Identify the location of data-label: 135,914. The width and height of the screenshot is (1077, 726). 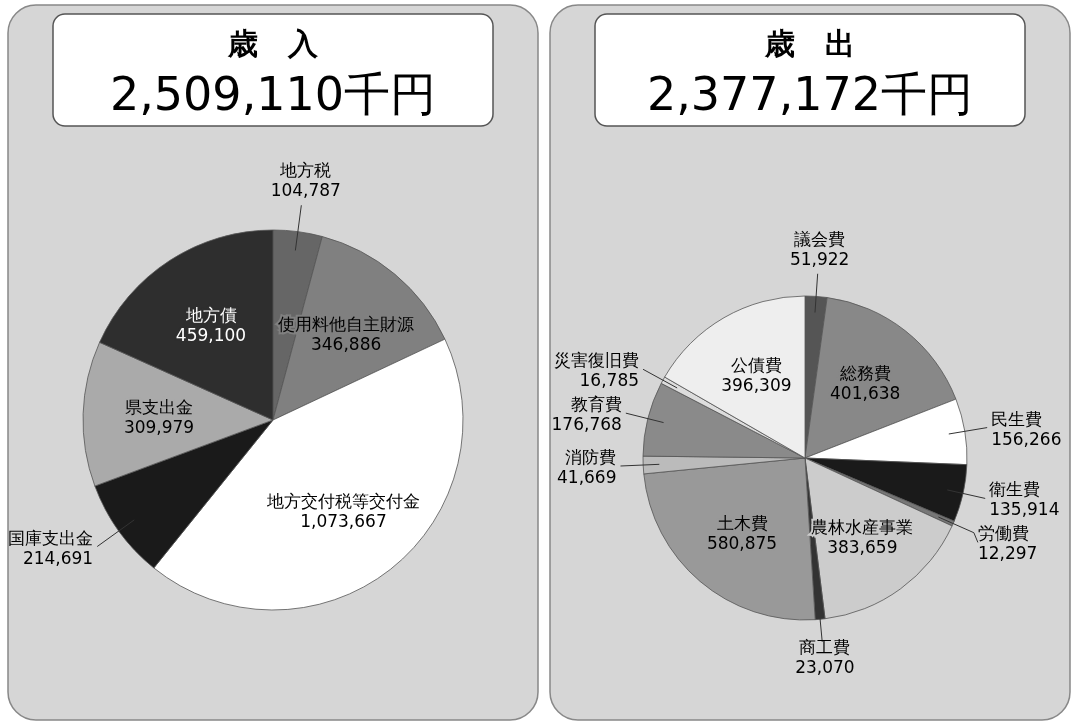
(1024, 509).